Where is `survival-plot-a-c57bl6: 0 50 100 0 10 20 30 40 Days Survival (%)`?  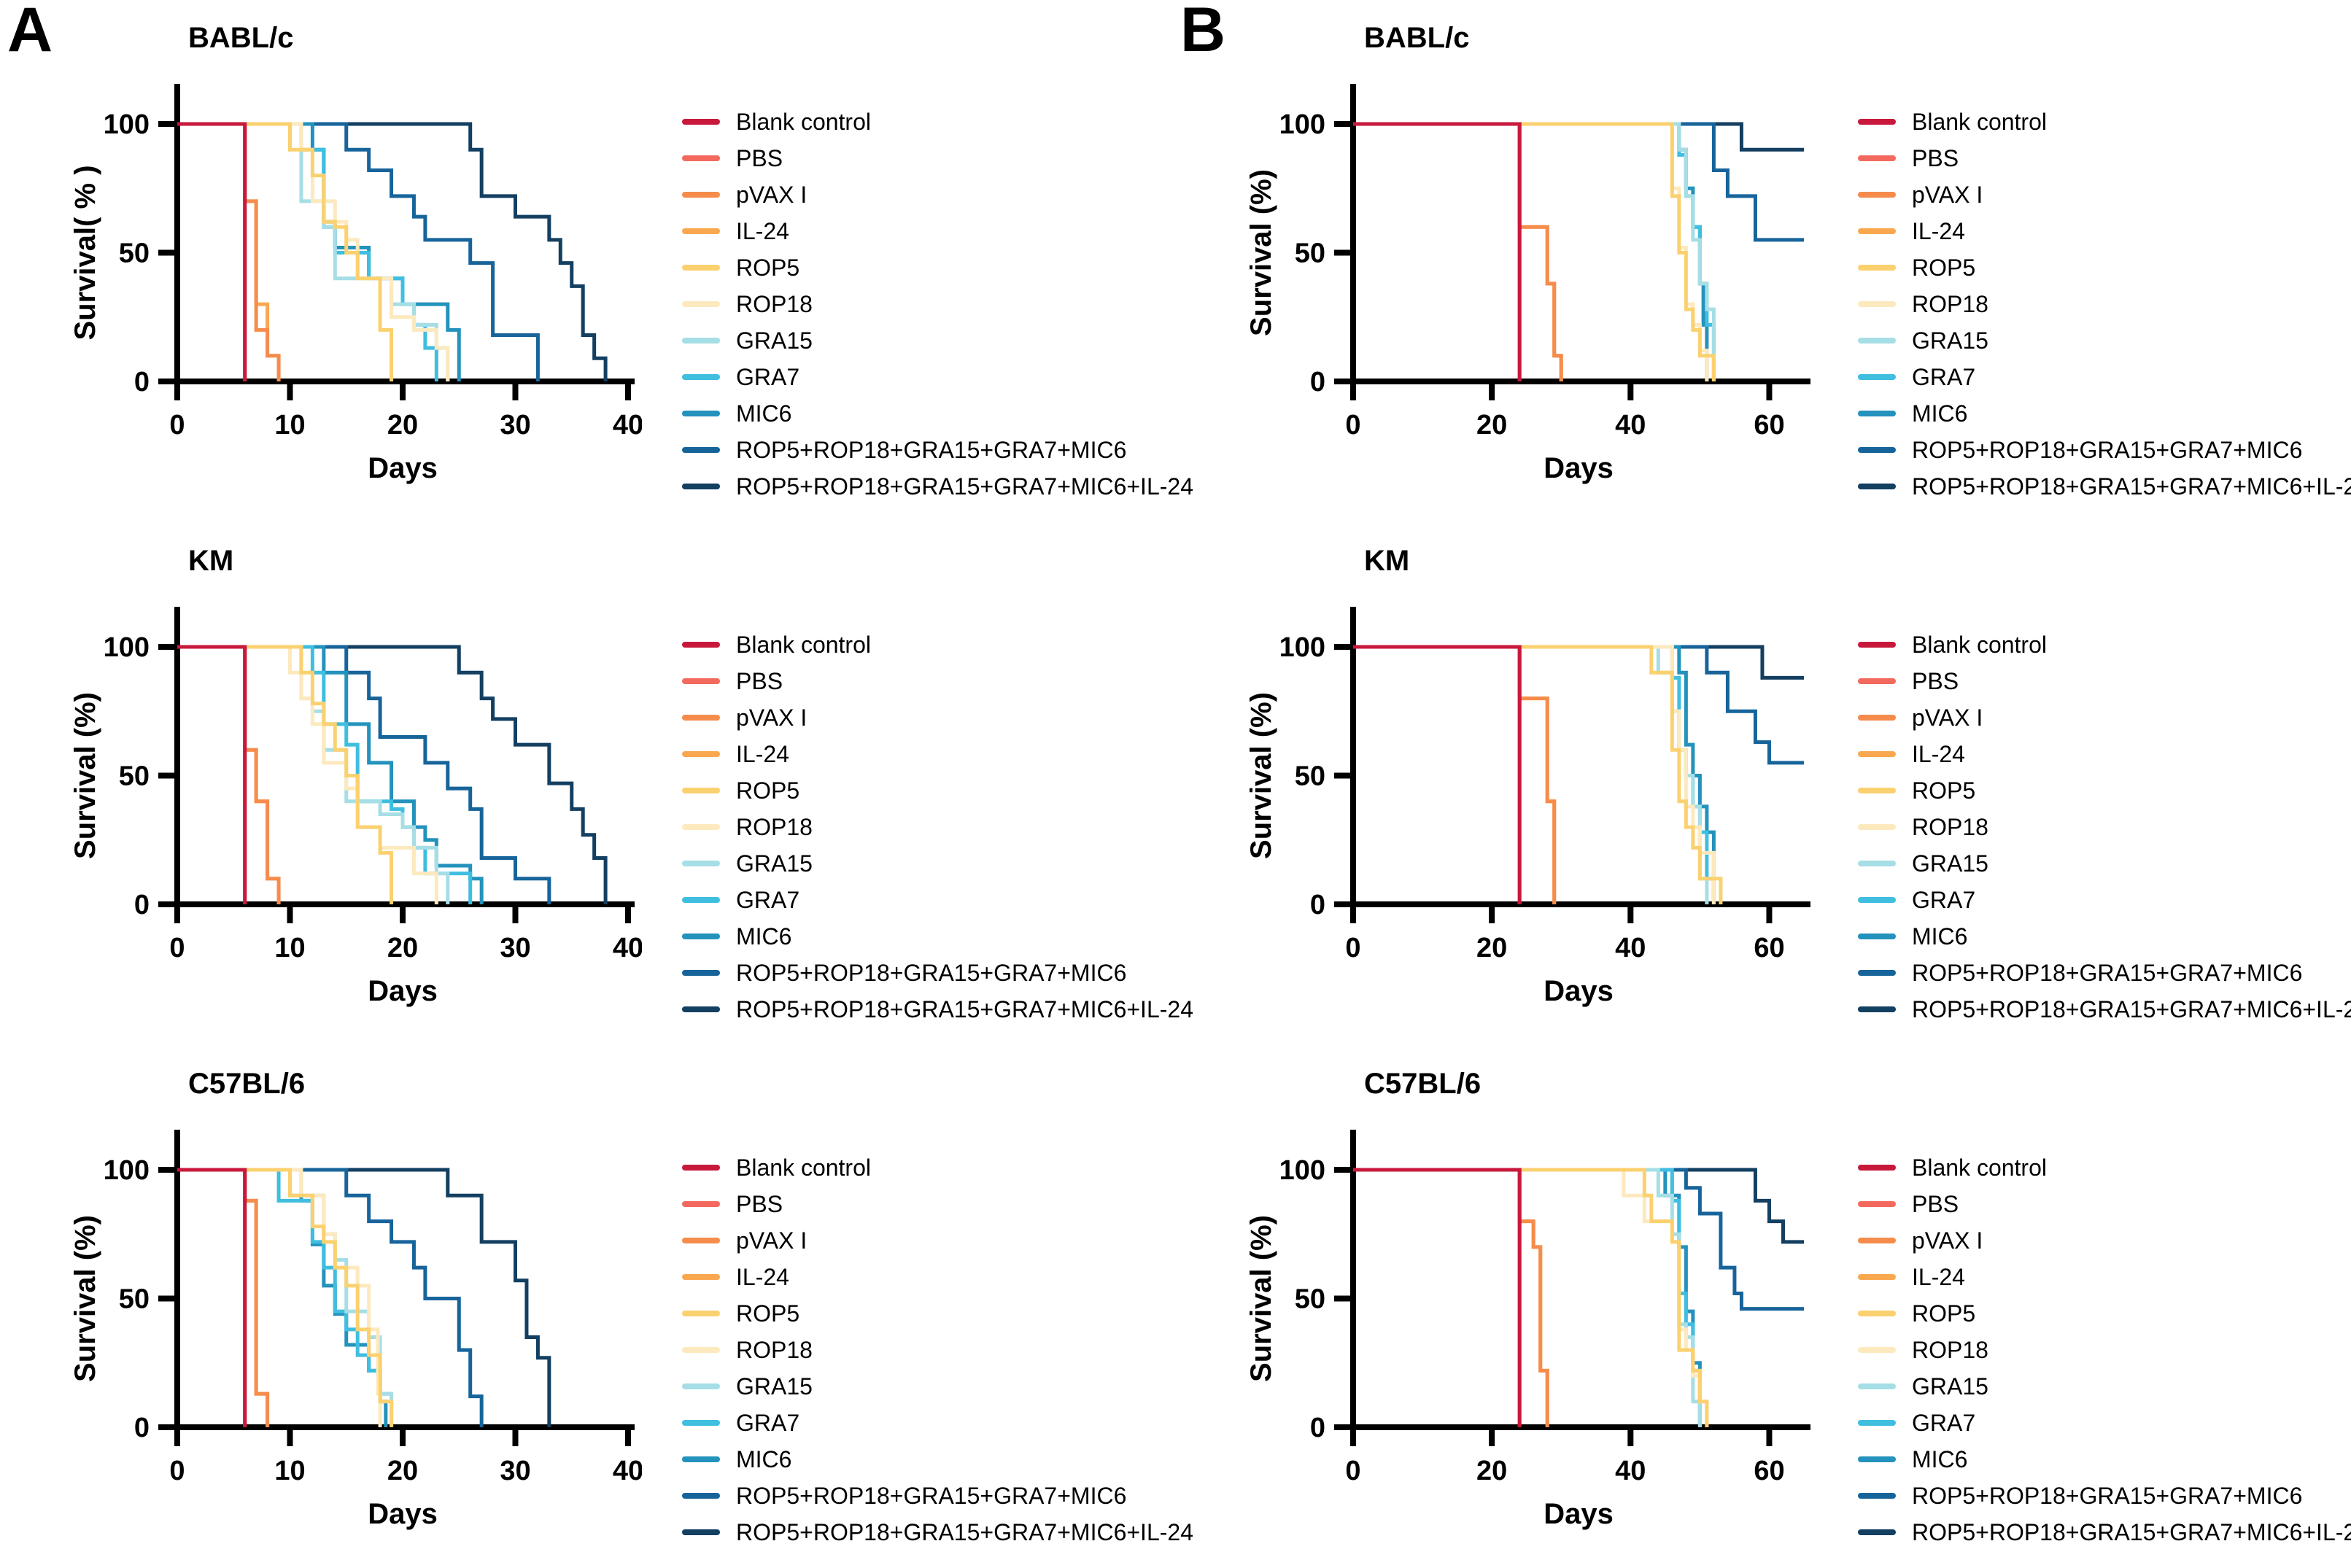 survival-plot-a-c57bl6: 0 50 100 0 10 20 30 40 Days Survival (%) is located at coordinates (355, 1330).